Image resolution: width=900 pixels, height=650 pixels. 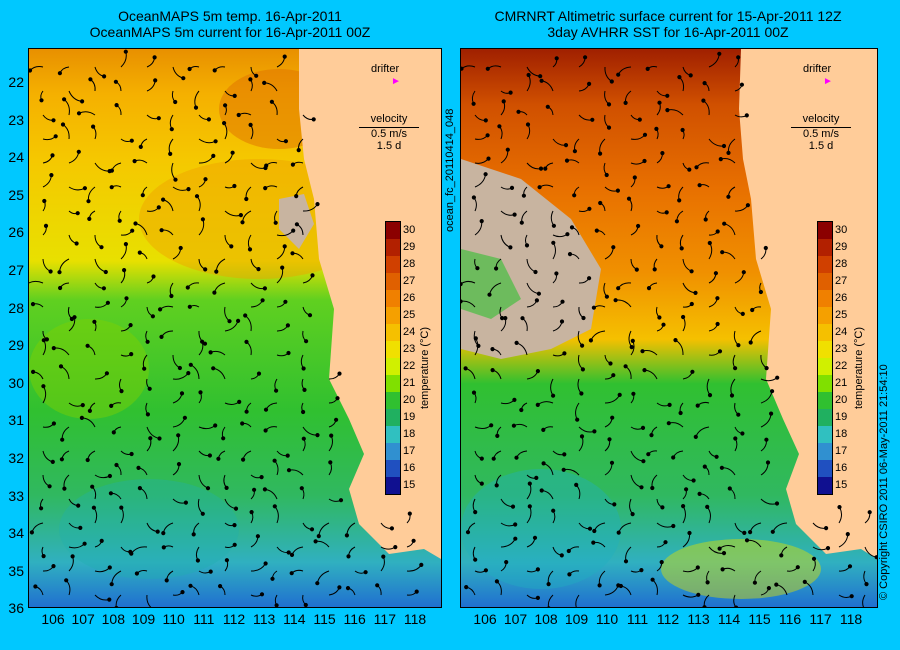 I want to click on lon-tick-label: 112, so click(x=234, y=619).